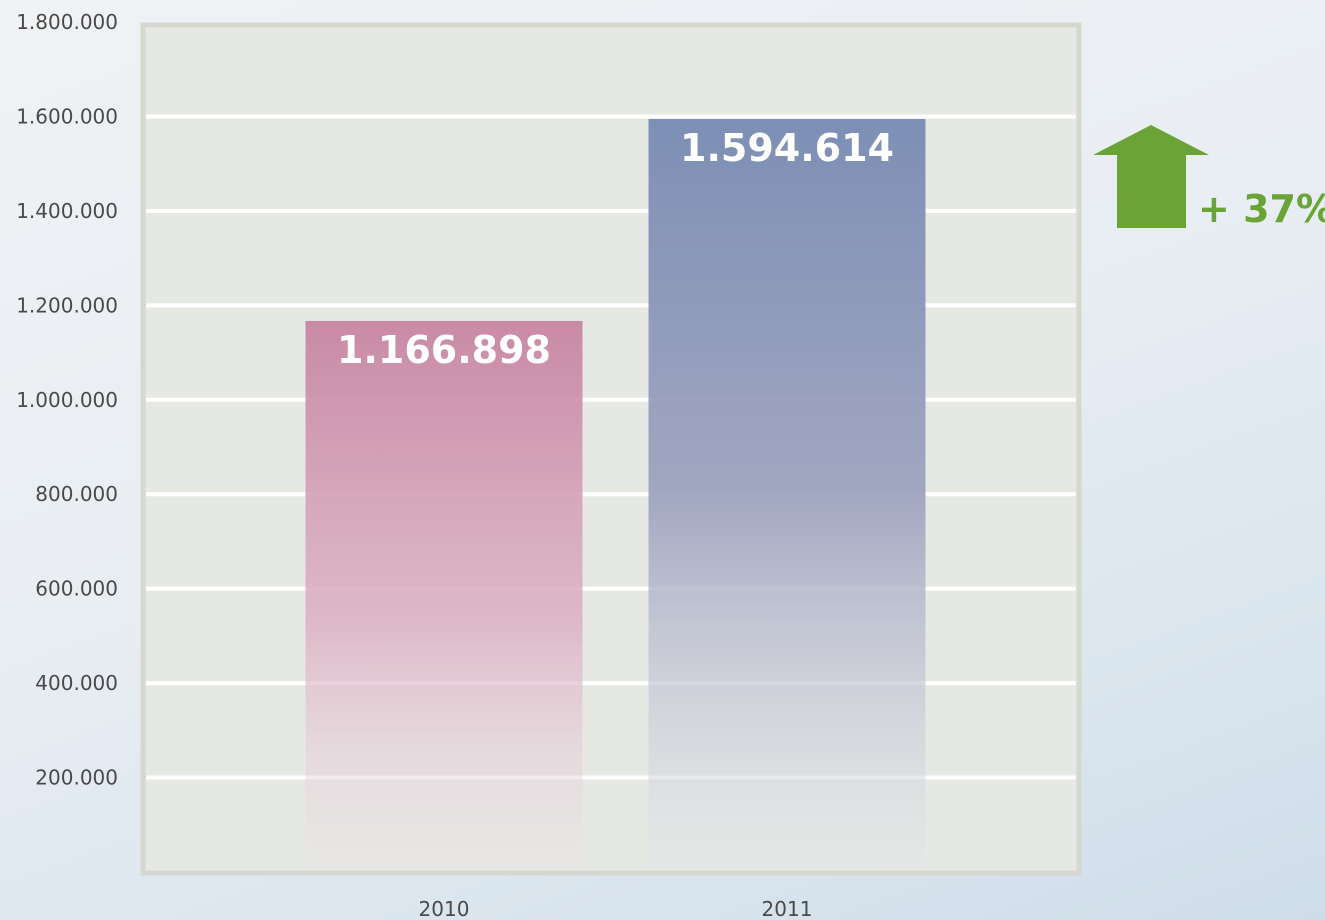 The image size is (1325, 920). What do you see at coordinates (67, 305) in the screenshot?
I see `y-tick-label: 1.200.000` at bounding box center [67, 305].